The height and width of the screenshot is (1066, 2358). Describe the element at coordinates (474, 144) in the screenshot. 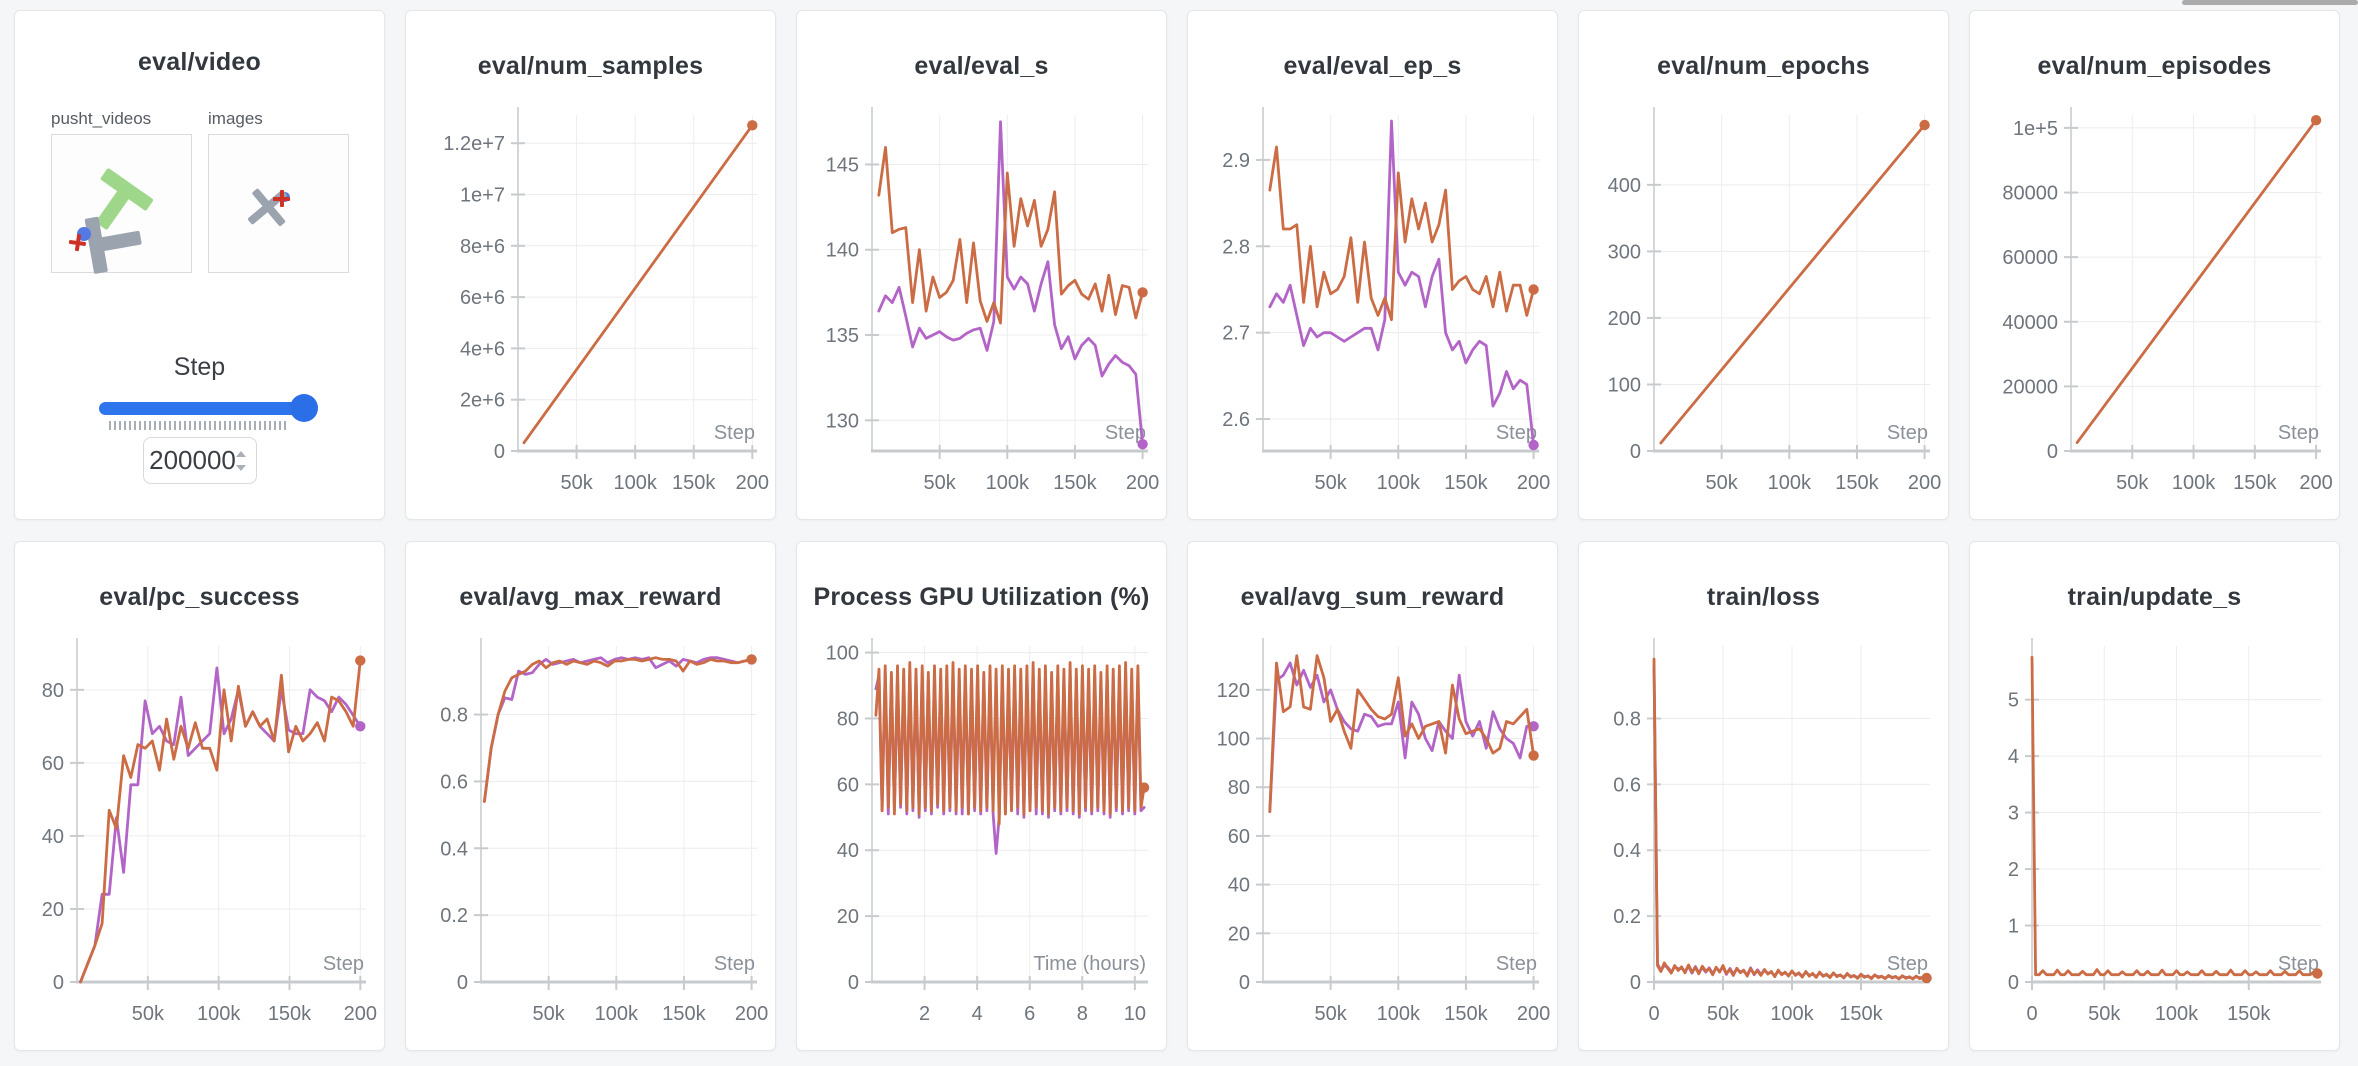

I see `svg-text: 1.2e+7` at that location.